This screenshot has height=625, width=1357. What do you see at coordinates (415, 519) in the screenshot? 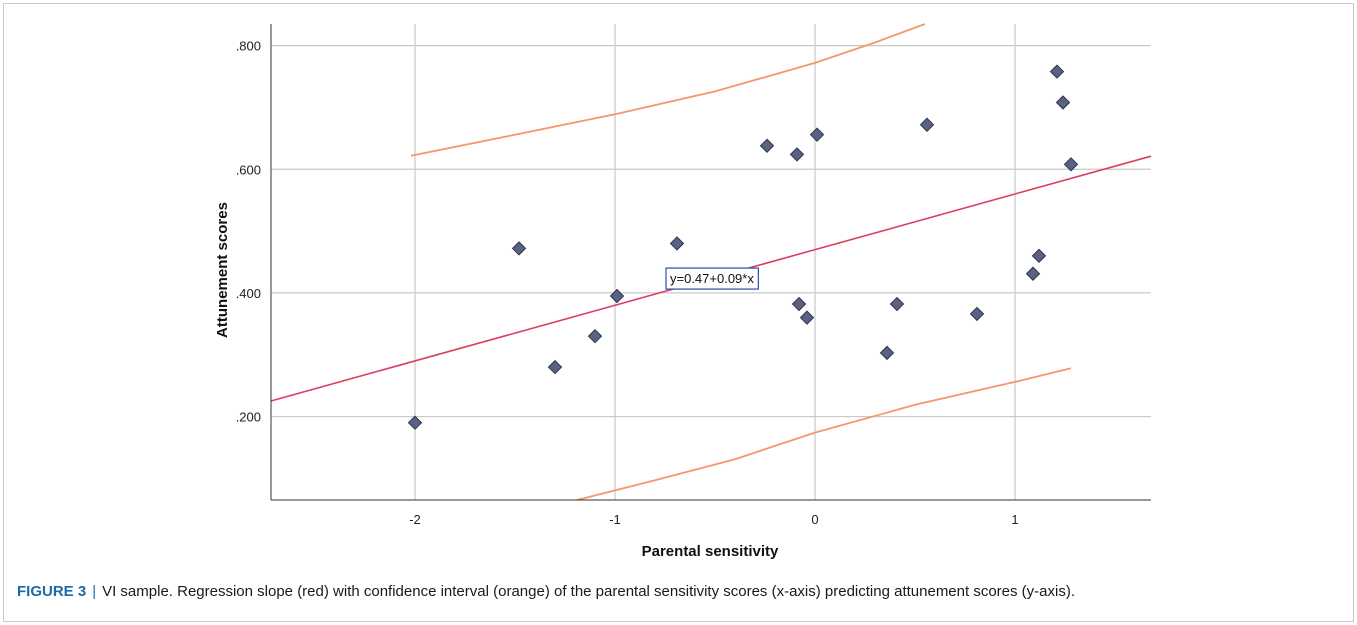
I see `x-tick-label: -2` at bounding box center [415, 519].